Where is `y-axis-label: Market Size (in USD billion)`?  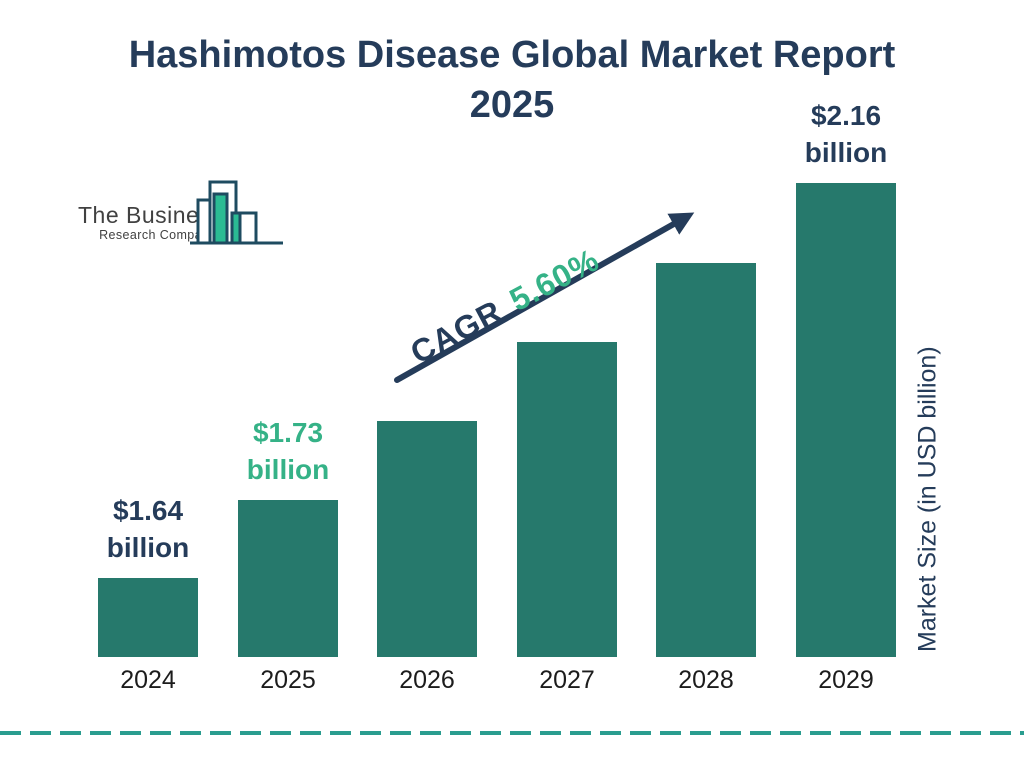
y-axis-label: Market Size (in USD billion) is located at coordinates (927, 499).